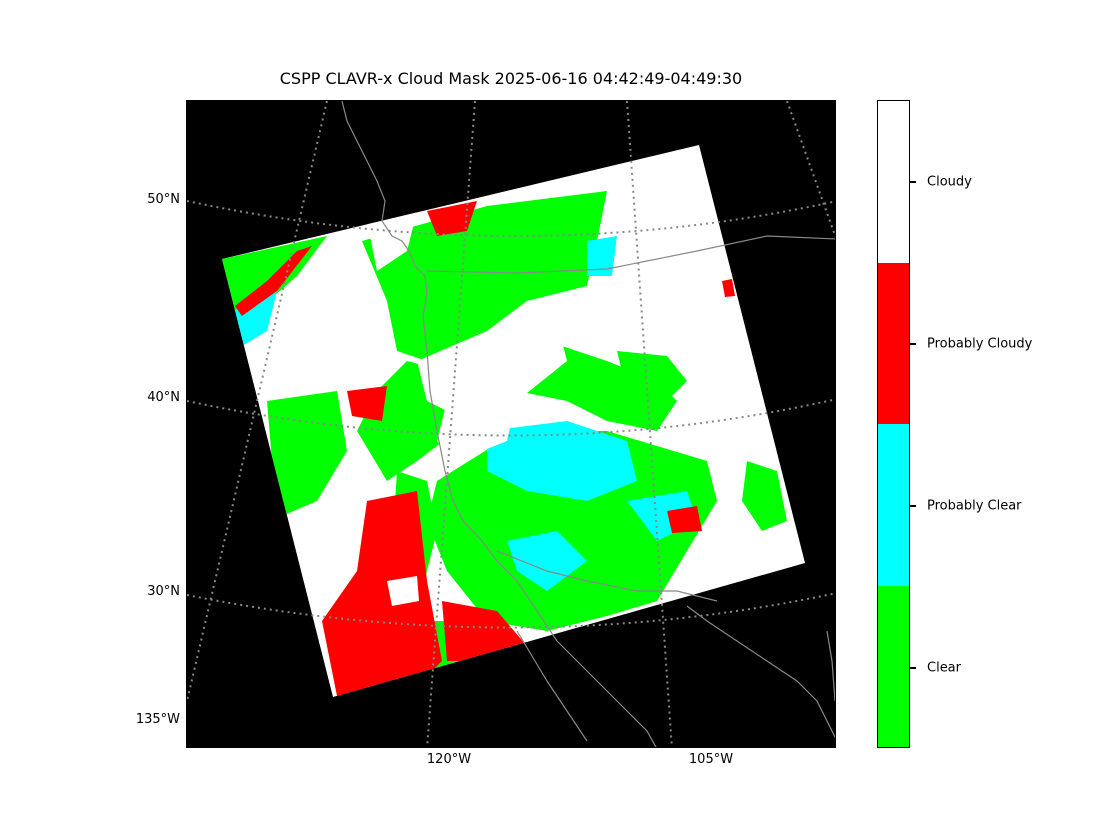 This screenshot has width=1120, height=840. Describe the element at coordinates (893, 182) in the screenshot. I see `colorbar-segment-cloudy` at that location.